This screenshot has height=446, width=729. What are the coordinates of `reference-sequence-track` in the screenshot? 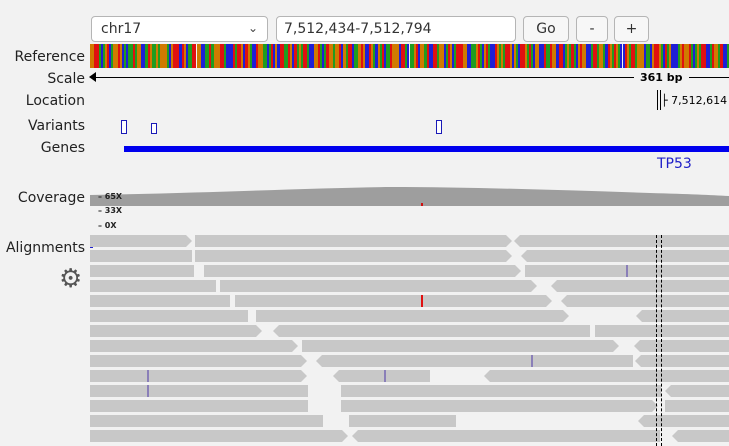 It's located at (409, 56).